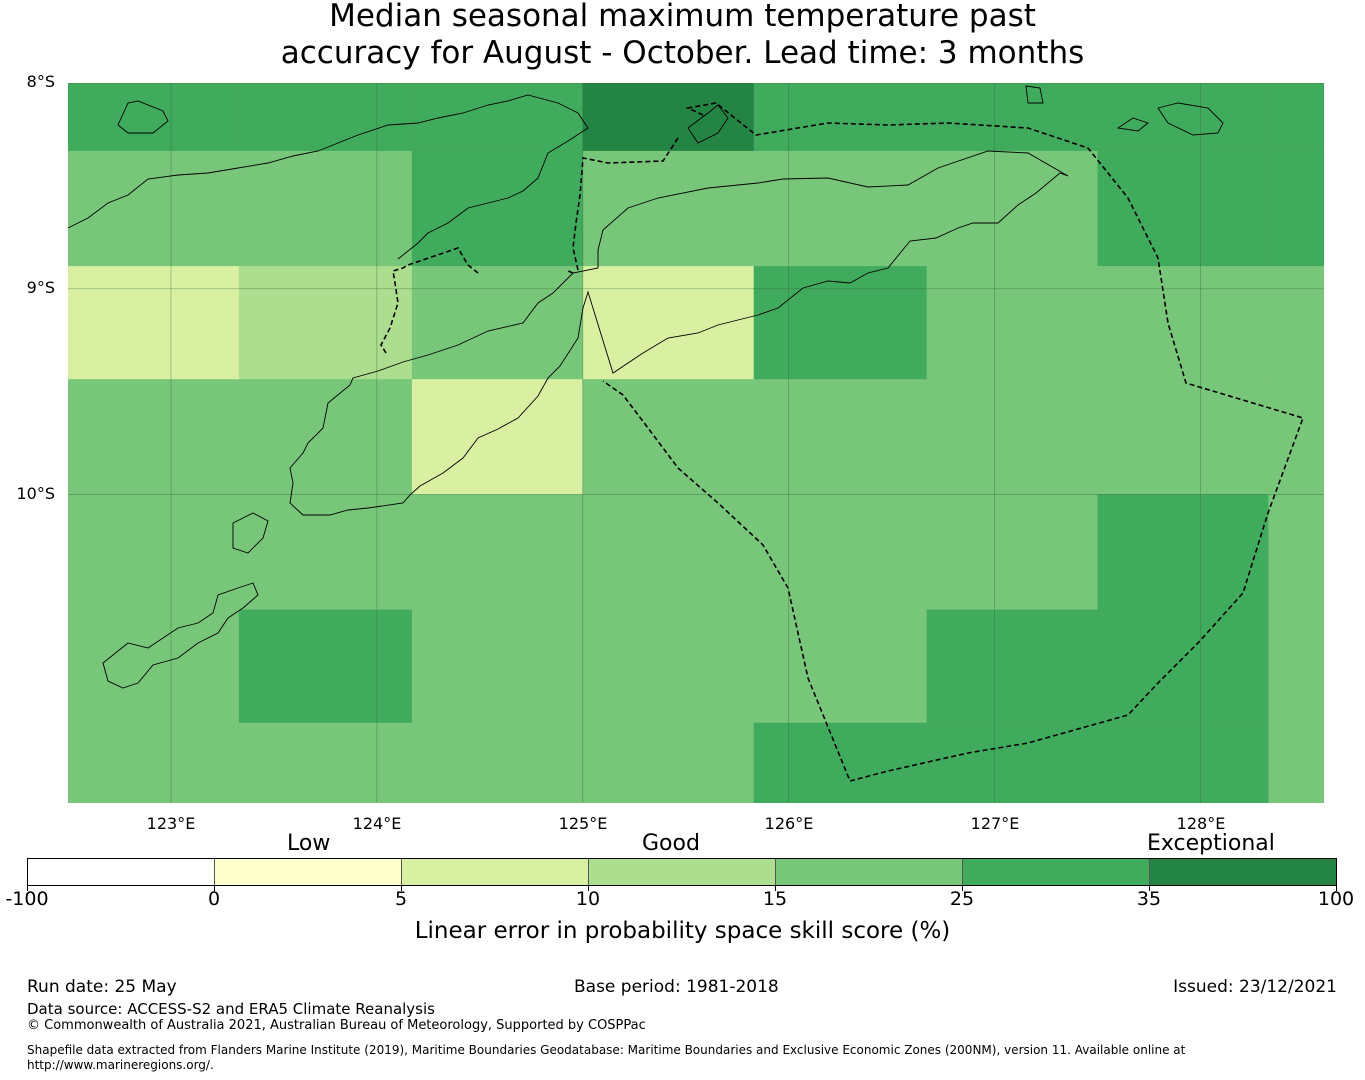 This screenshot has height=1080, width=1365. Describe the element at coordinates (325, 666) in the screenshot. I see `grid-cell-r5-c1` at that location.